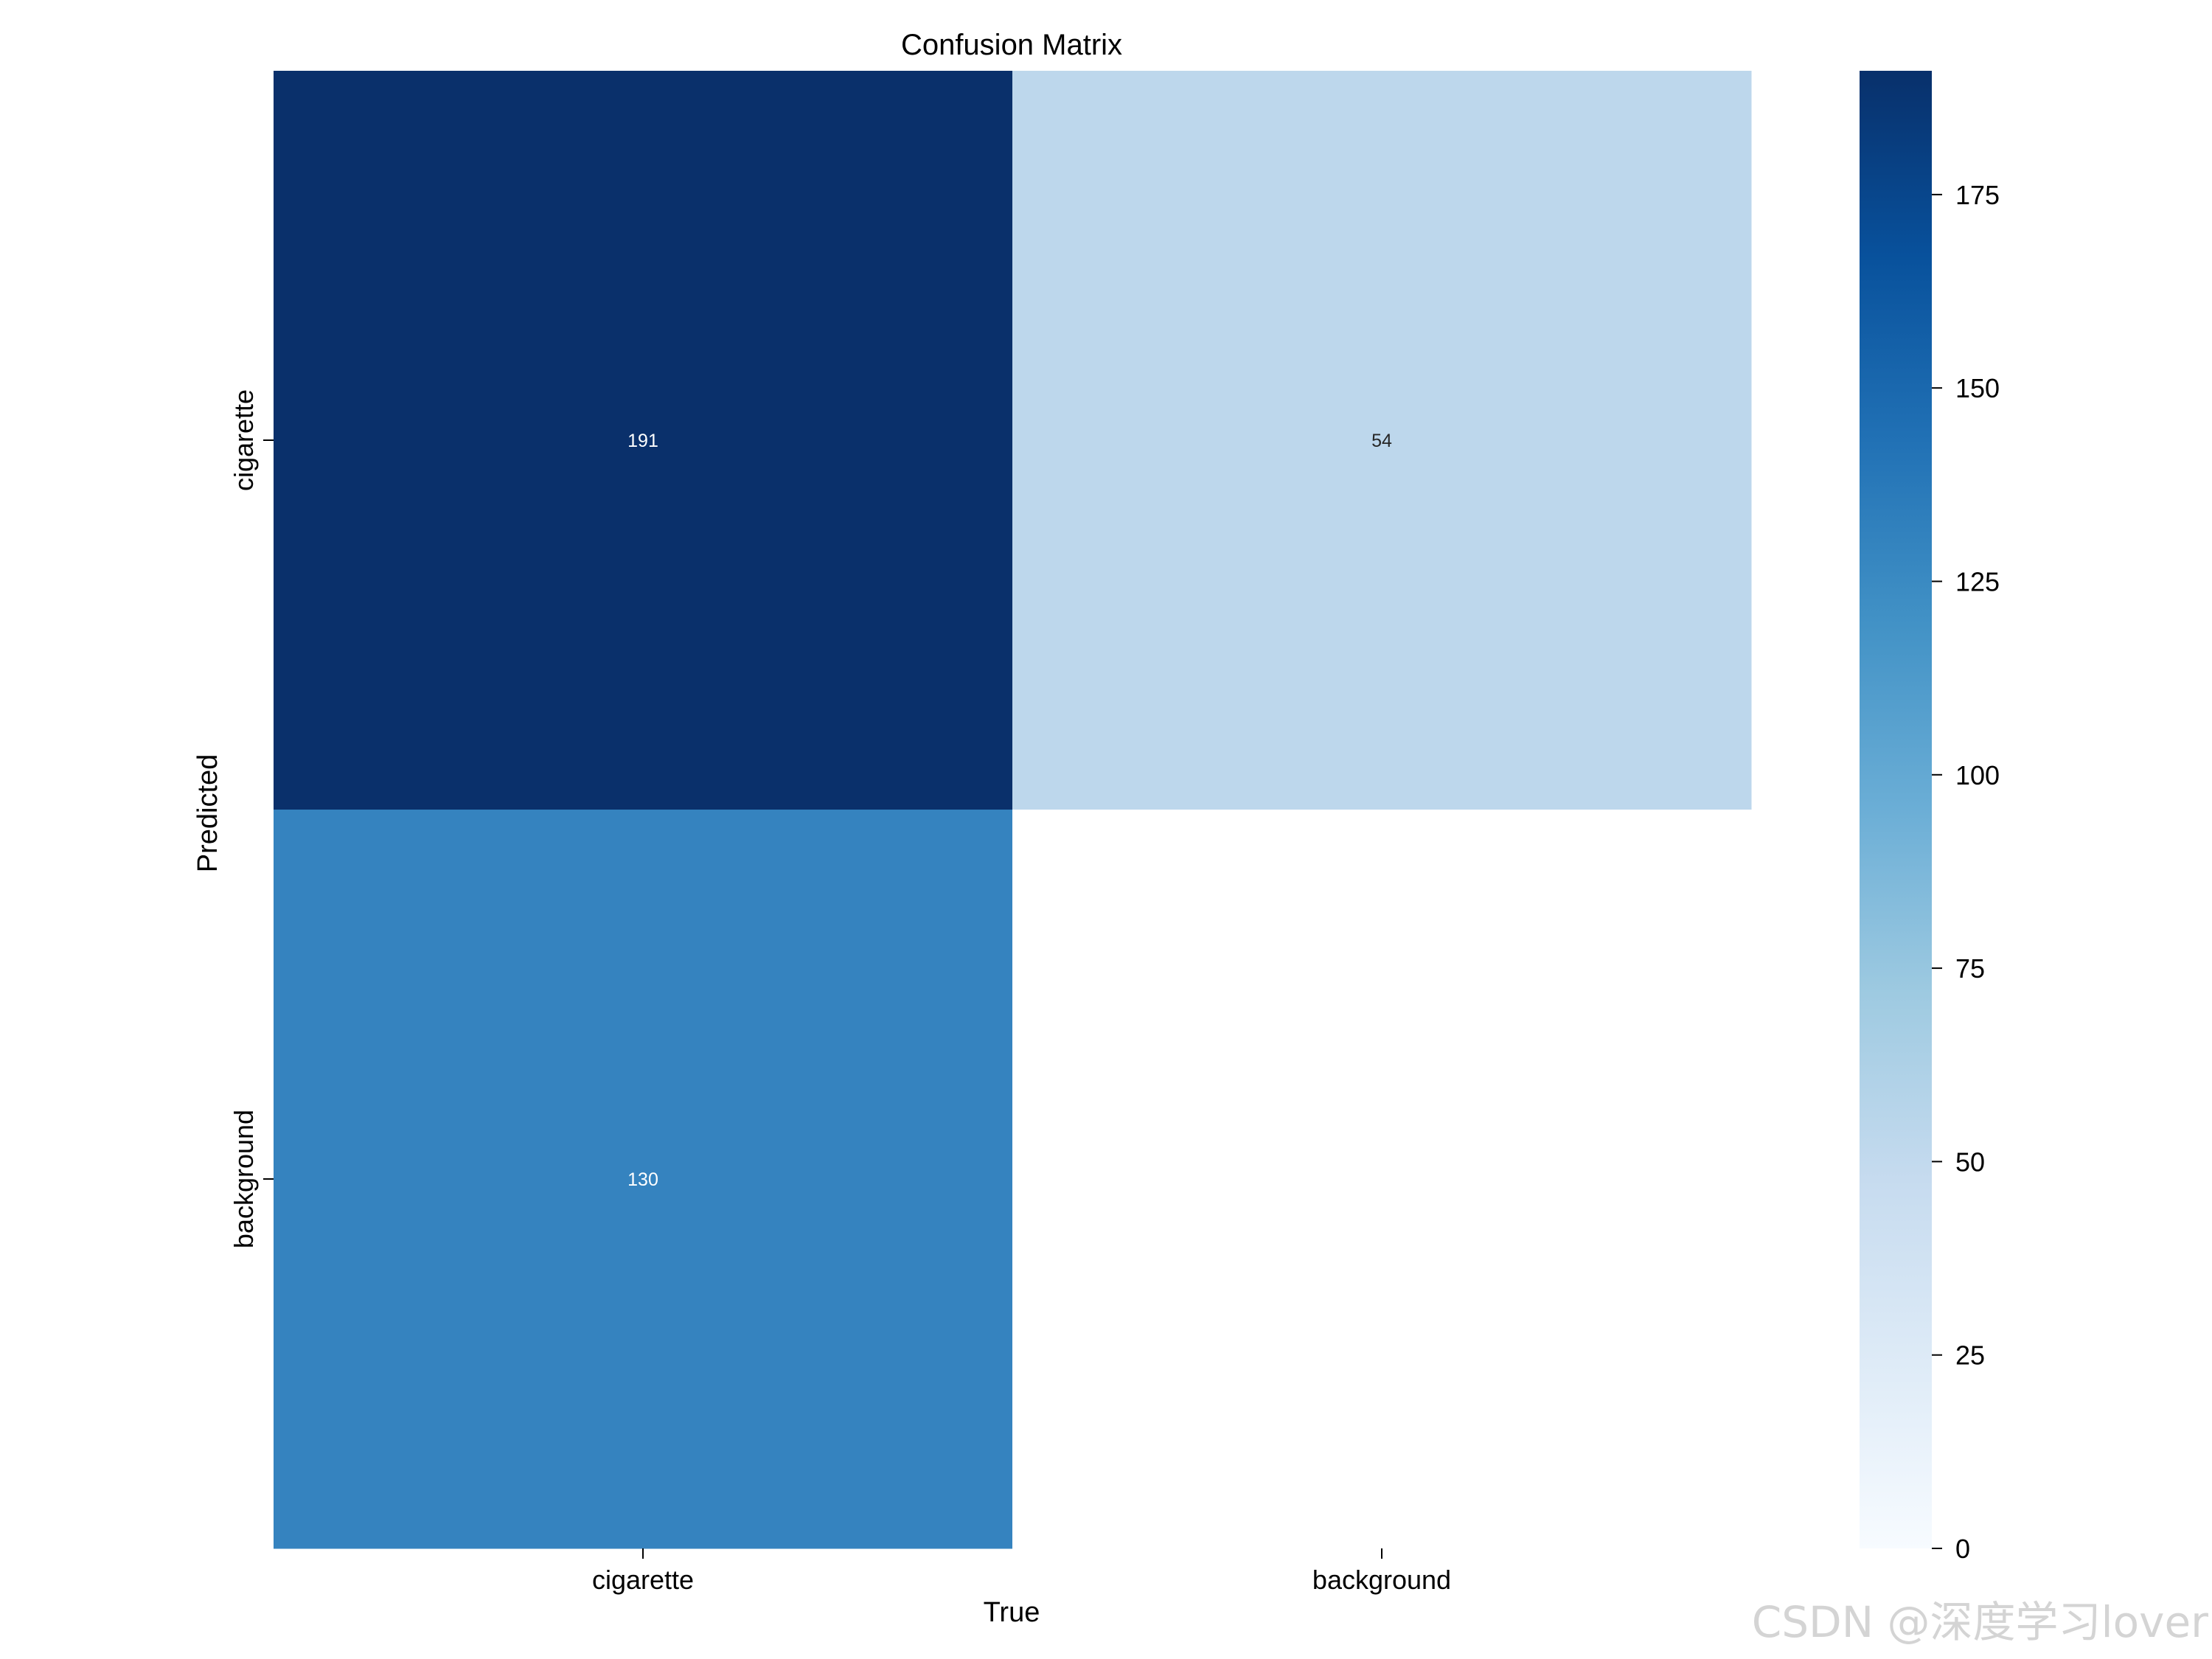  What do you see at coordinates (251, 818) in the screenshot?
I see `y-axis-ticks: cigarette background` at bounding box center [251, 818].